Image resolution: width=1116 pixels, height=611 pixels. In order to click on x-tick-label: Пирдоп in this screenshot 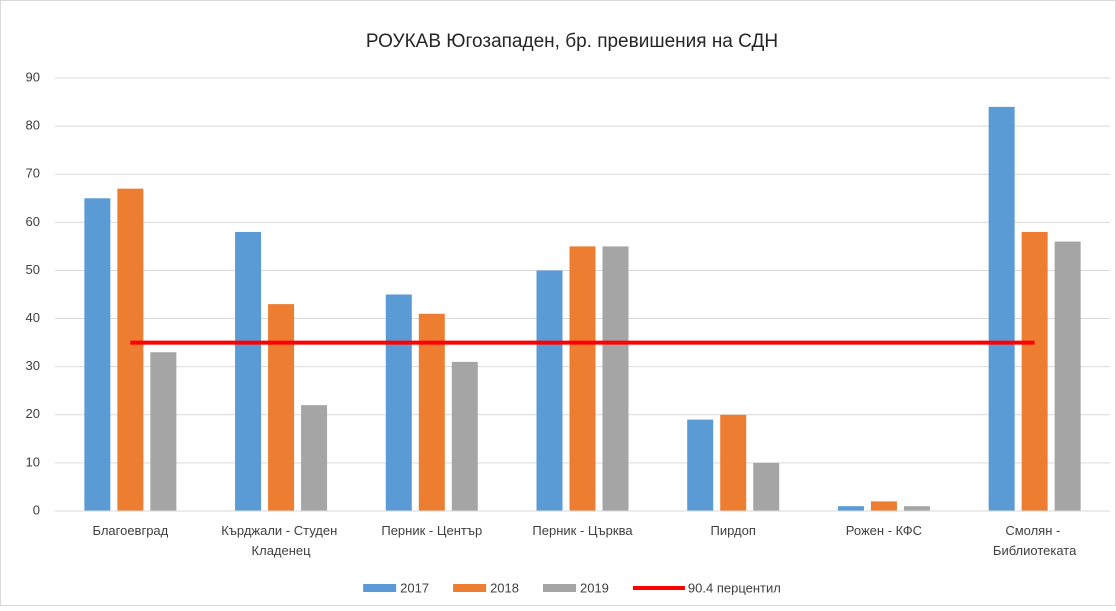, I will do `click(733, 530)`.